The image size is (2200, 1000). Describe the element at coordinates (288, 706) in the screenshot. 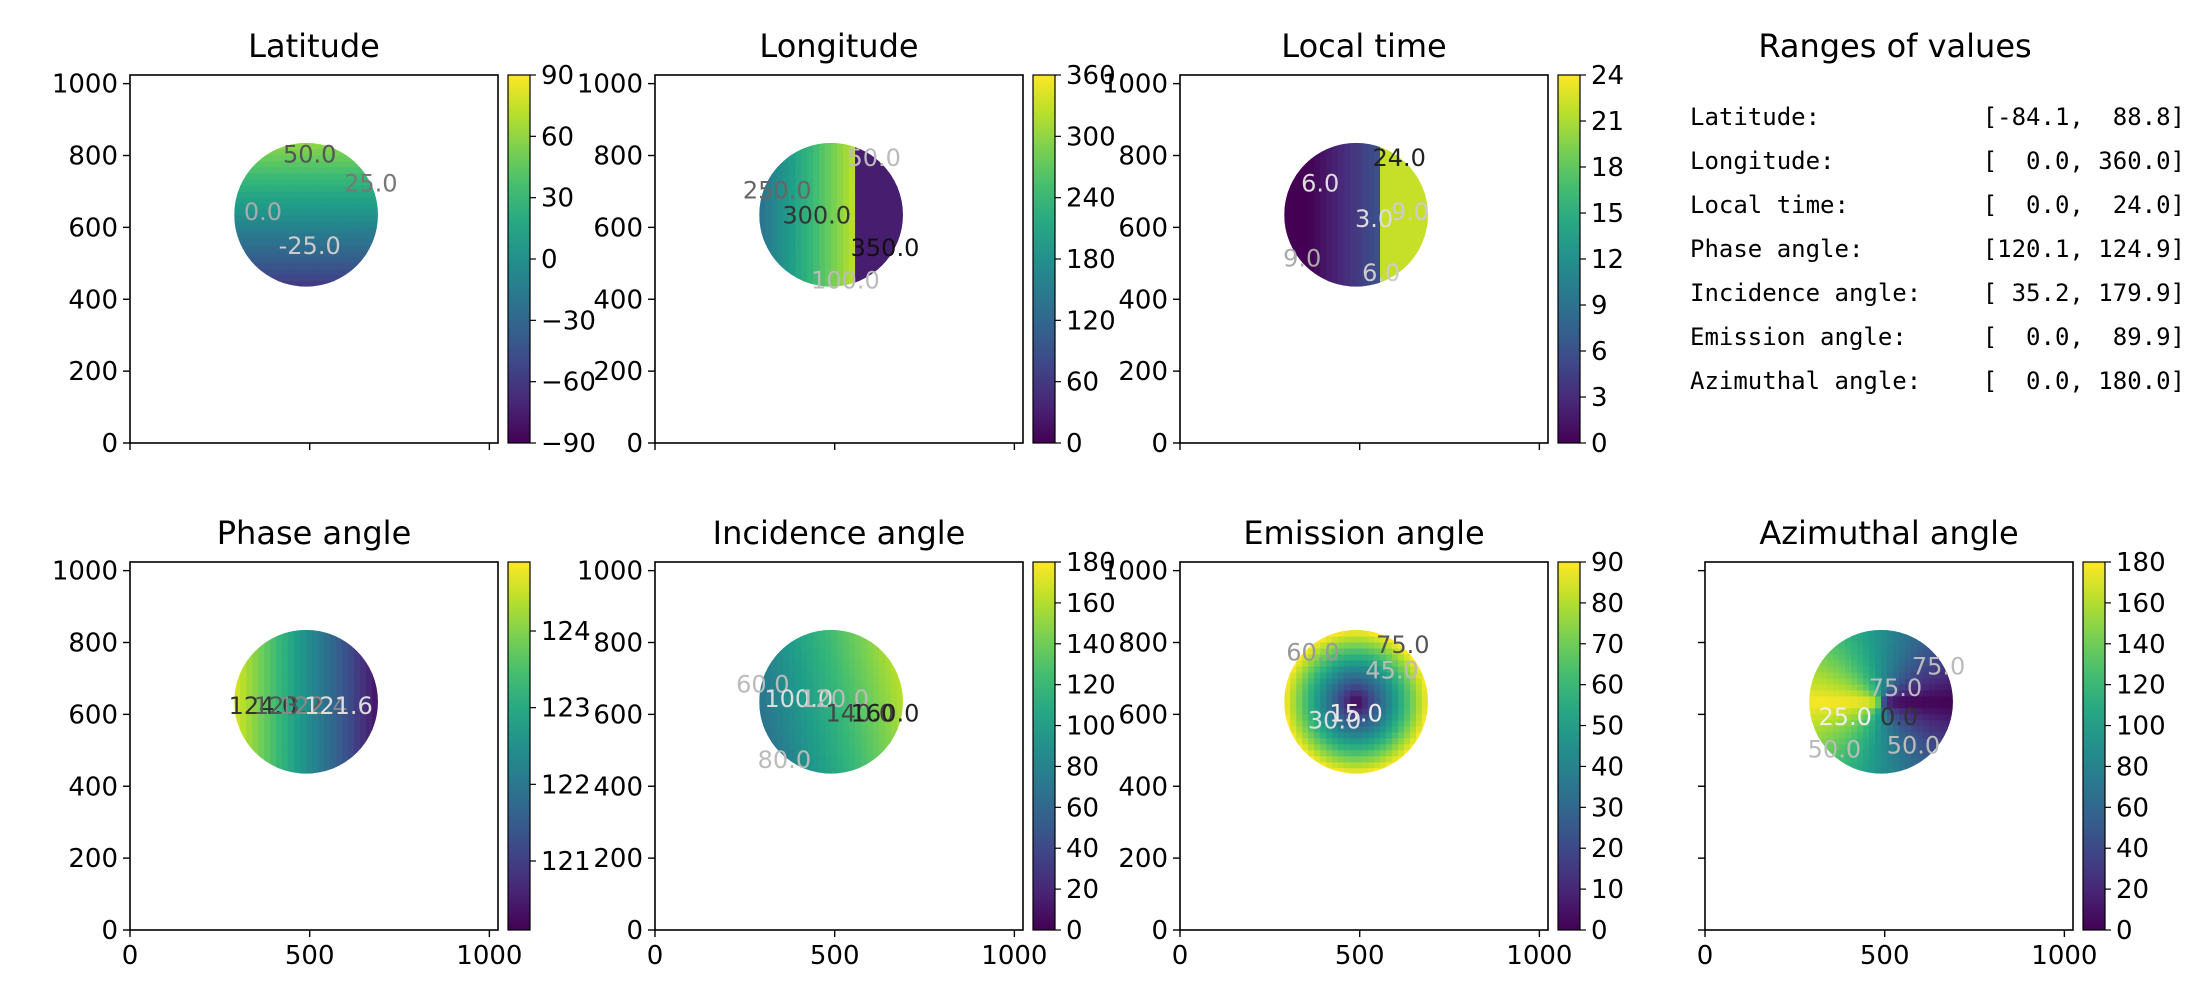

I see `contour-label: 123.2` at that location.